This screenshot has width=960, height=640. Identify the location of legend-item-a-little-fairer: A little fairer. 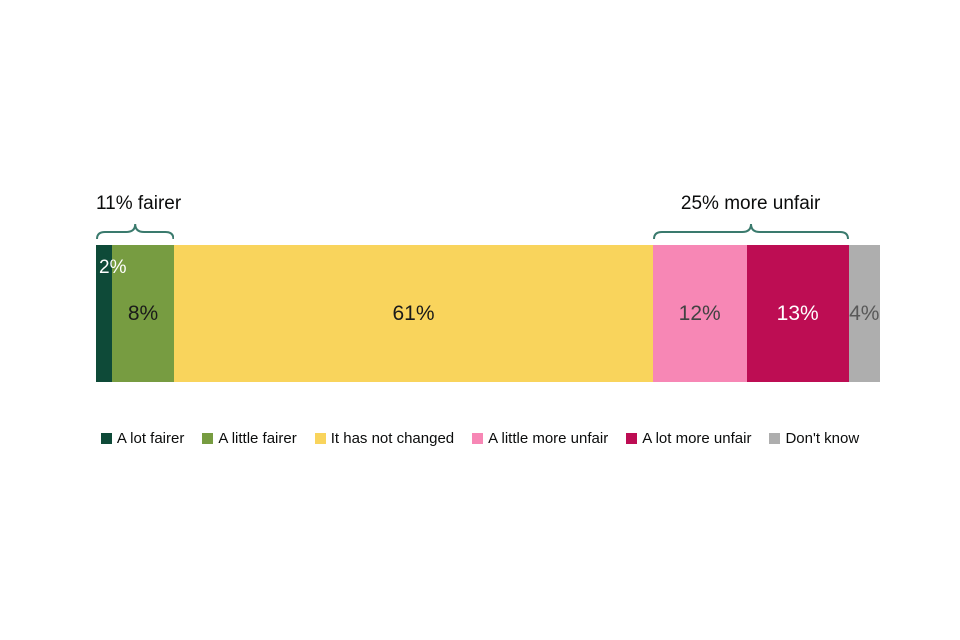
(249, 438).